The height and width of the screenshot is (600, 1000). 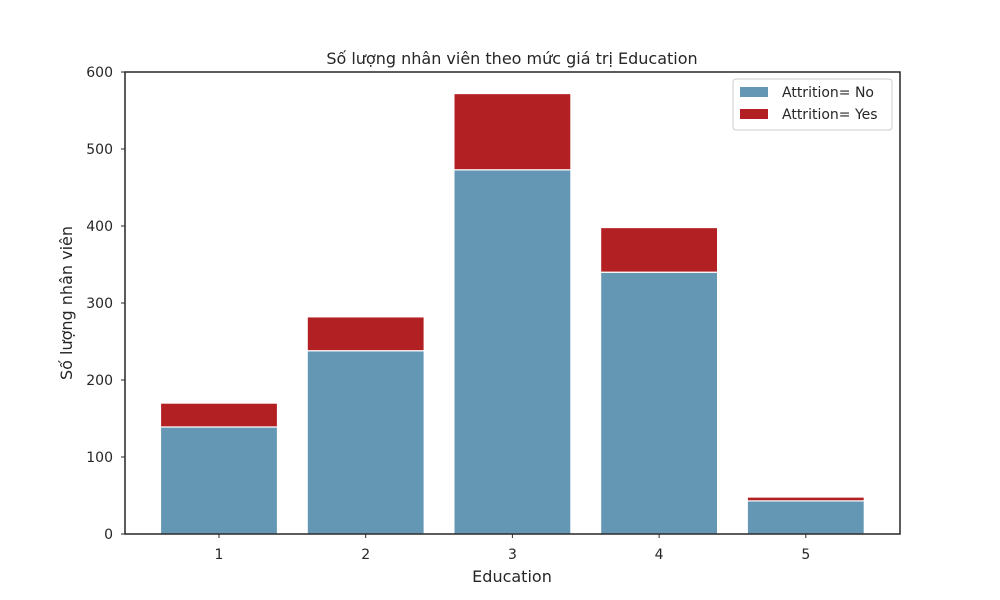 I want to click on y-tick-label: 400, so click(x=99, y=227).